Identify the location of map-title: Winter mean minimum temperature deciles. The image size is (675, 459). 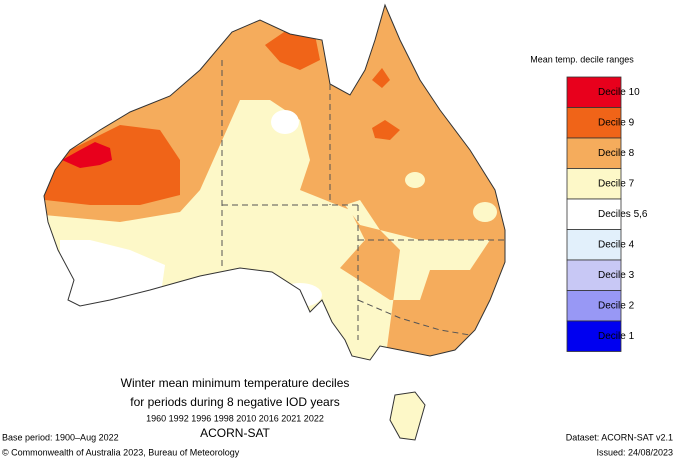
(235, 383).